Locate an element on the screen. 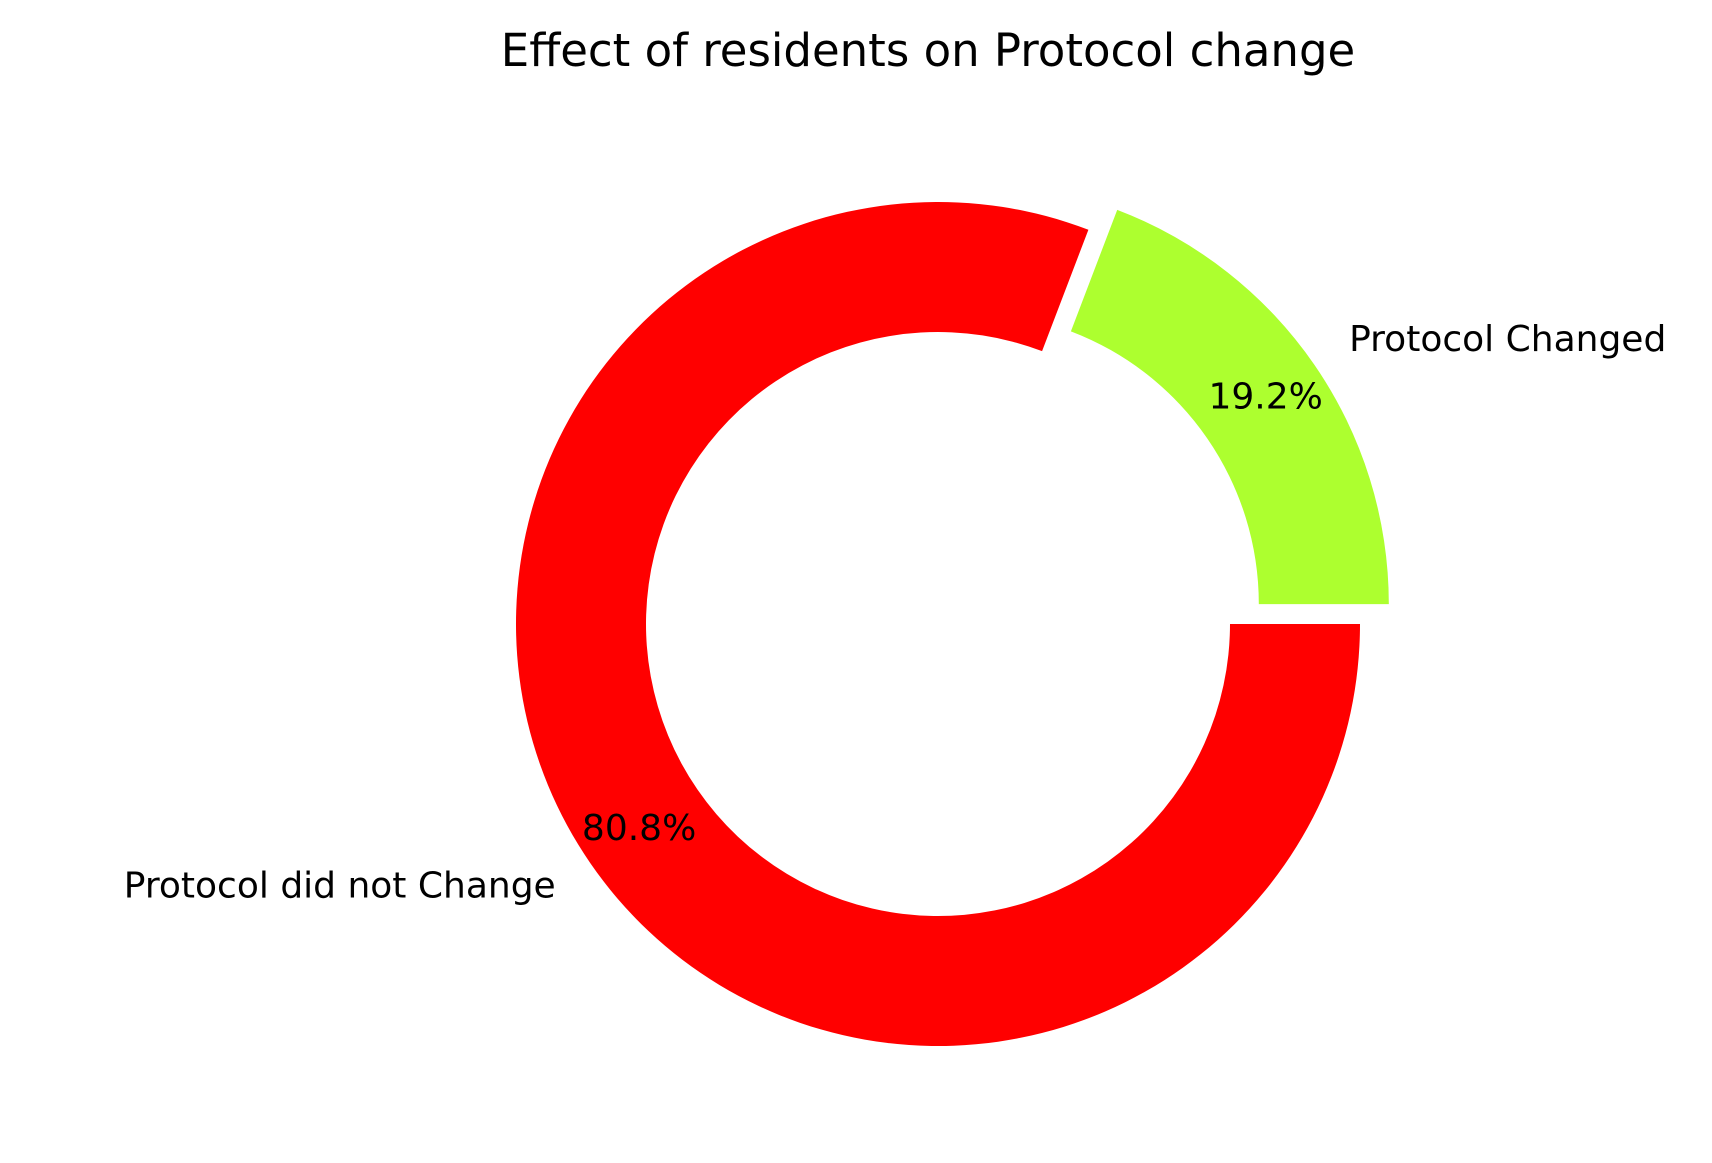  slice-label-2: Protocol did not Change is located at coordinates (340, 885).